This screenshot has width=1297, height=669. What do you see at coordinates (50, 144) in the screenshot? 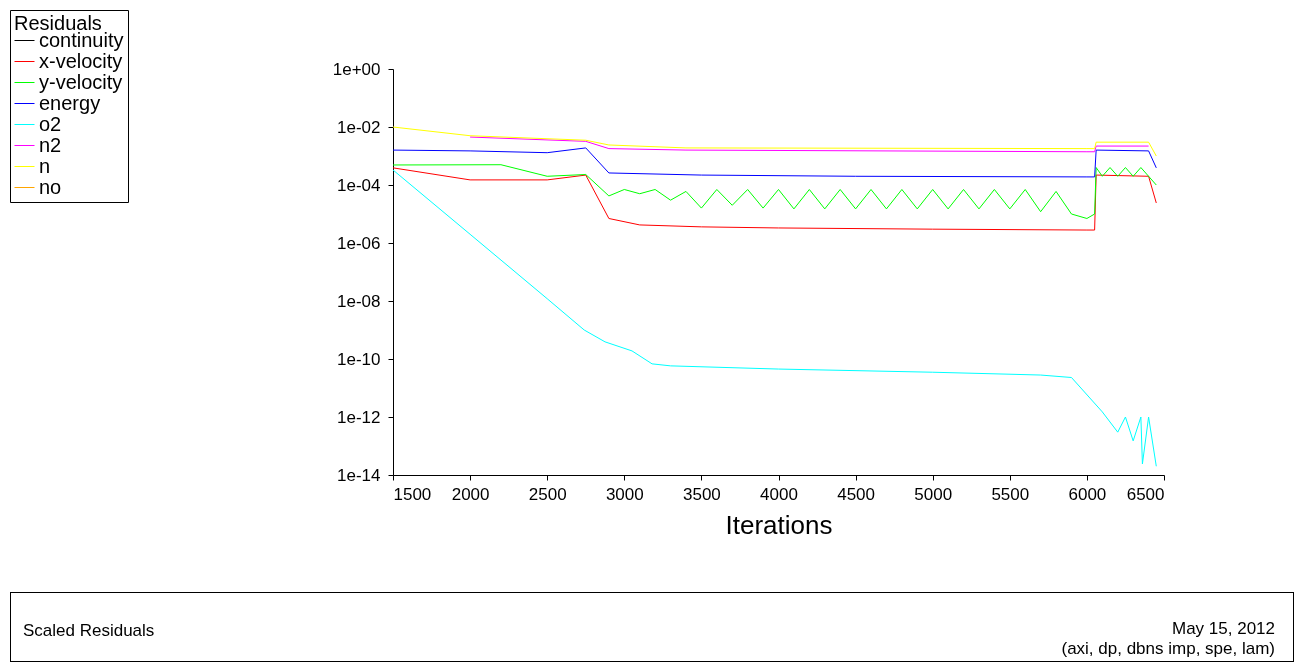
I see `legend-label: n2` at bounding box center [50, 144].